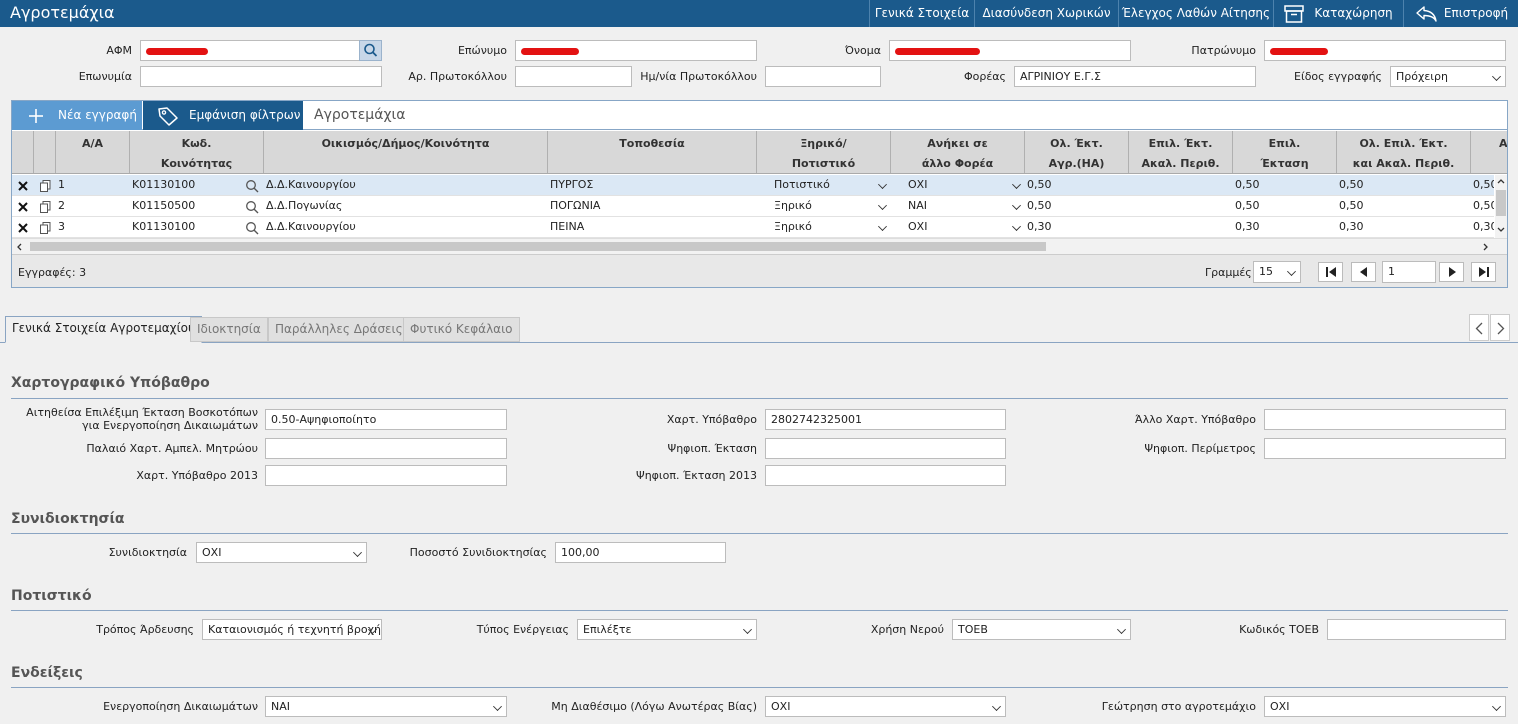 This screenshot has width=1518, height=724. Describe the element at coordinates (386, 706) in the screenshot. I see `rights-activation-select: ΝΑΙ` at that location.